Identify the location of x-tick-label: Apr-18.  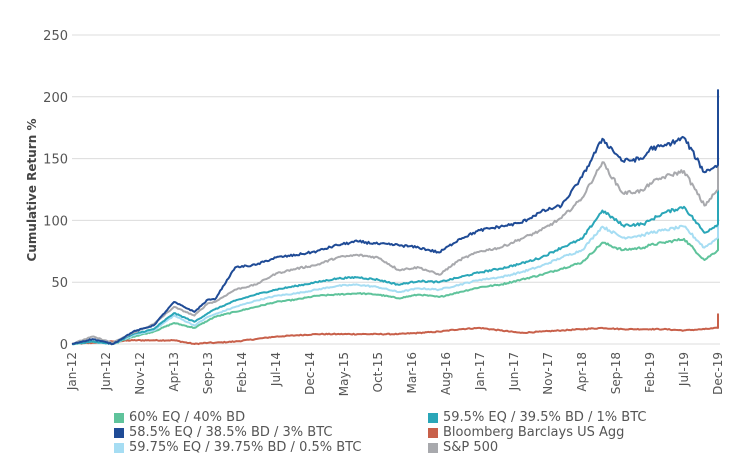
(582, 372).